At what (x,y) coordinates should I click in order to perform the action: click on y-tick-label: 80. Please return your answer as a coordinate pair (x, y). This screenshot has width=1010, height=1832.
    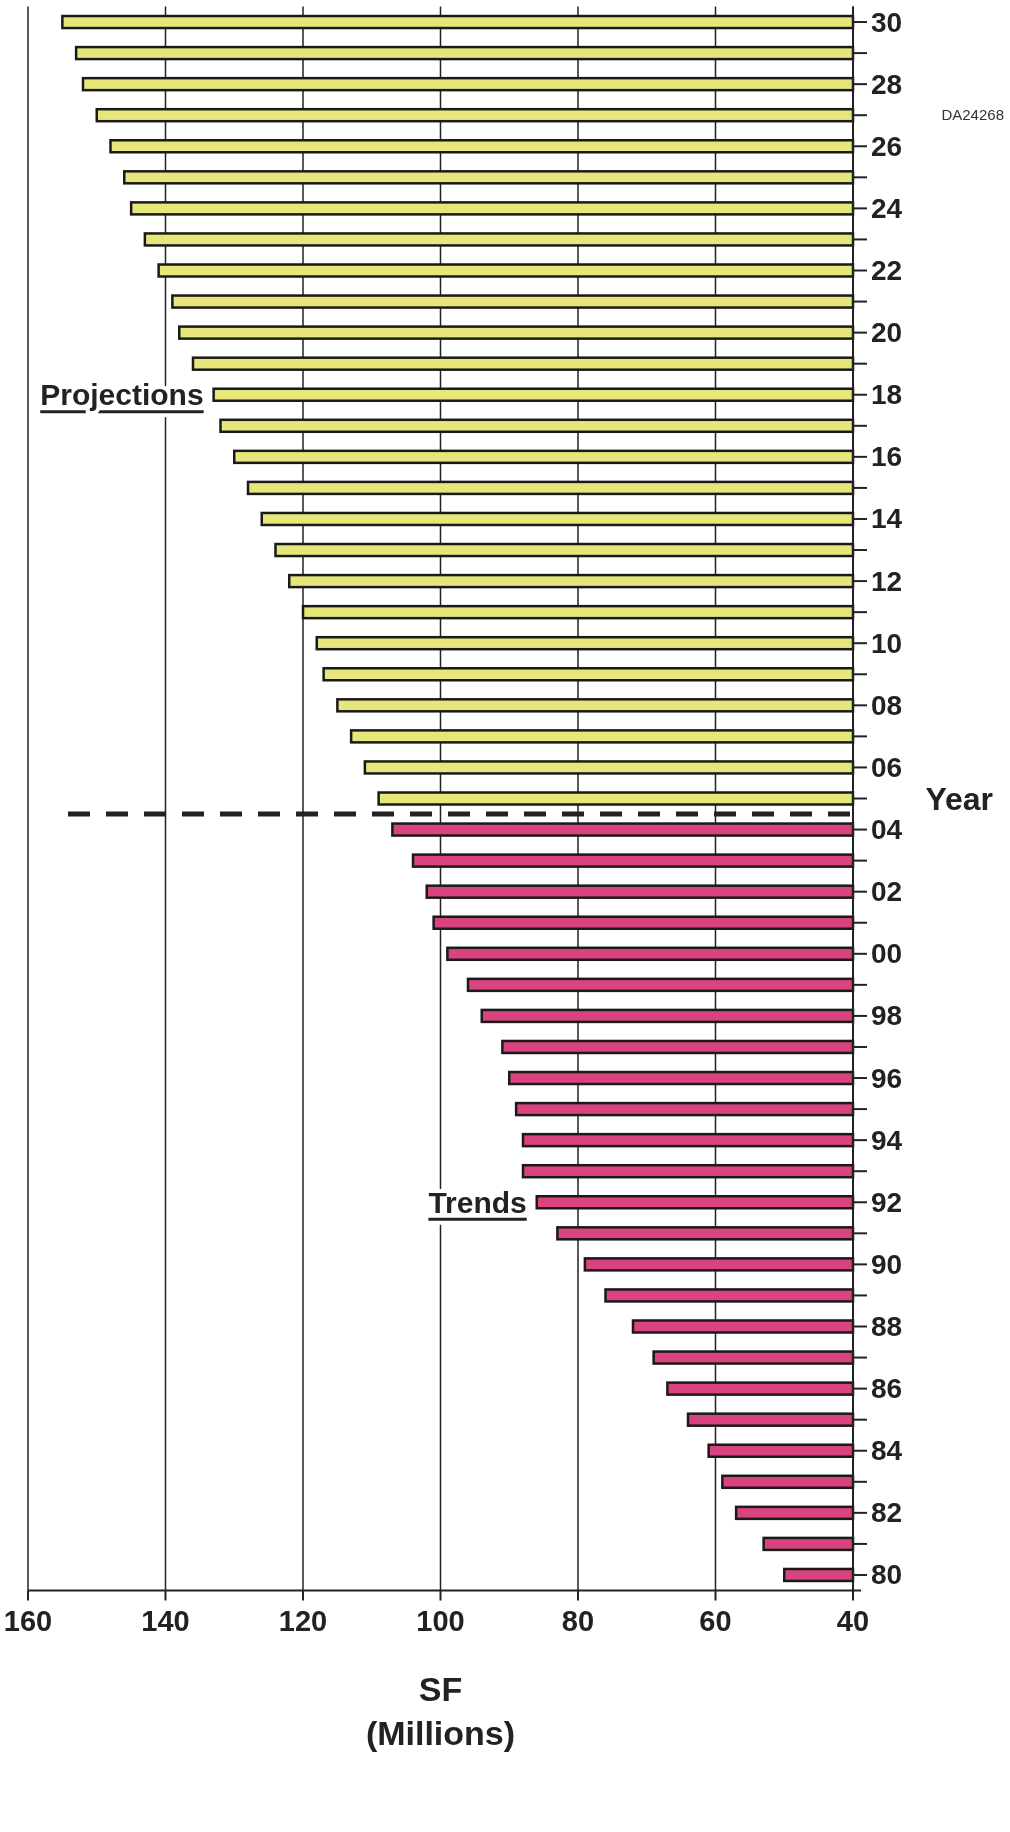
    Looking at the image, I should click on (887, 1575).